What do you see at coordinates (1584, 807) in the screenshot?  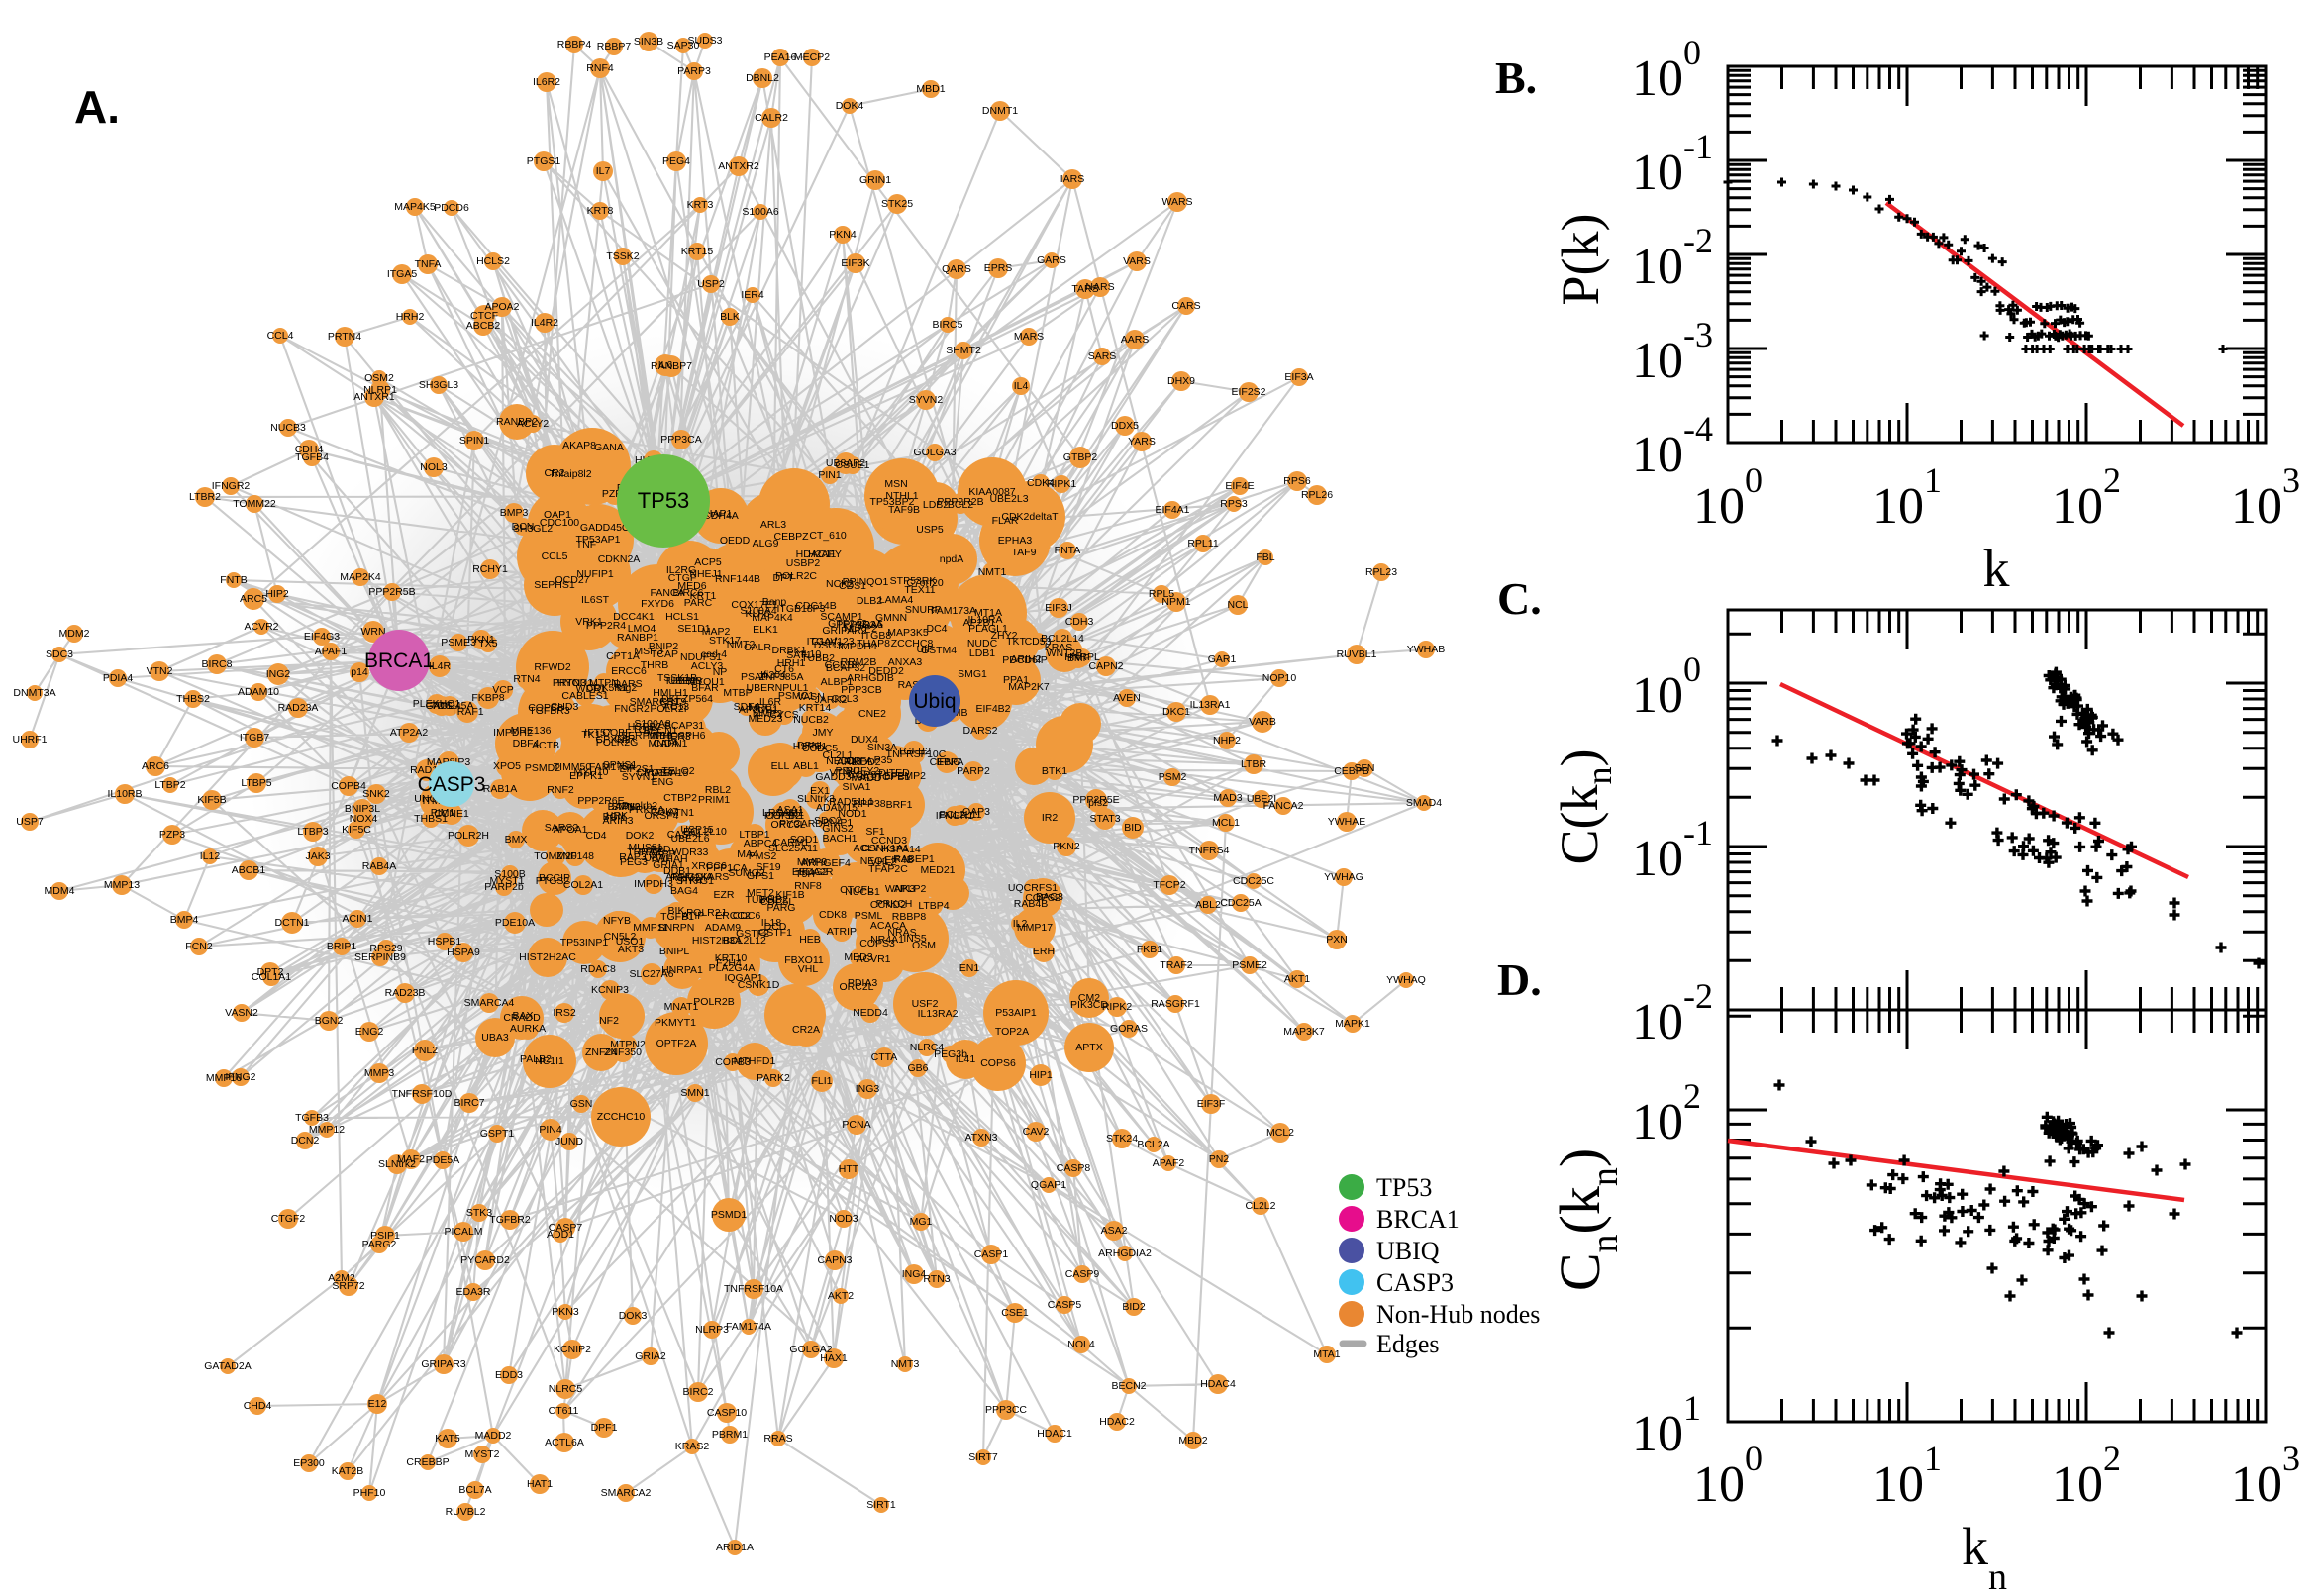 I see `svg-text: C(kn)` at bounding box center [1584, 807].